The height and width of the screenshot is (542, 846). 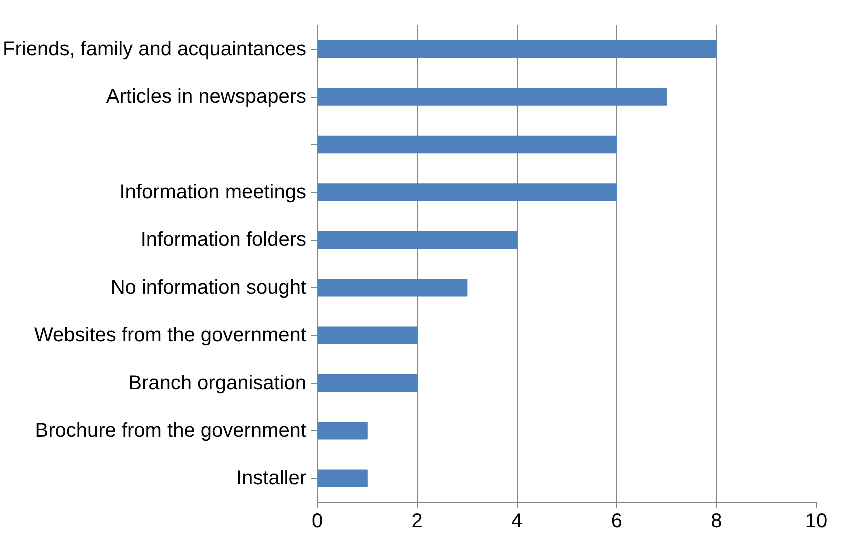 What do you see at coordinates (716, 521) in the screenshot?
I see `x-tick-label: 8` at bounding box center [716, 521].